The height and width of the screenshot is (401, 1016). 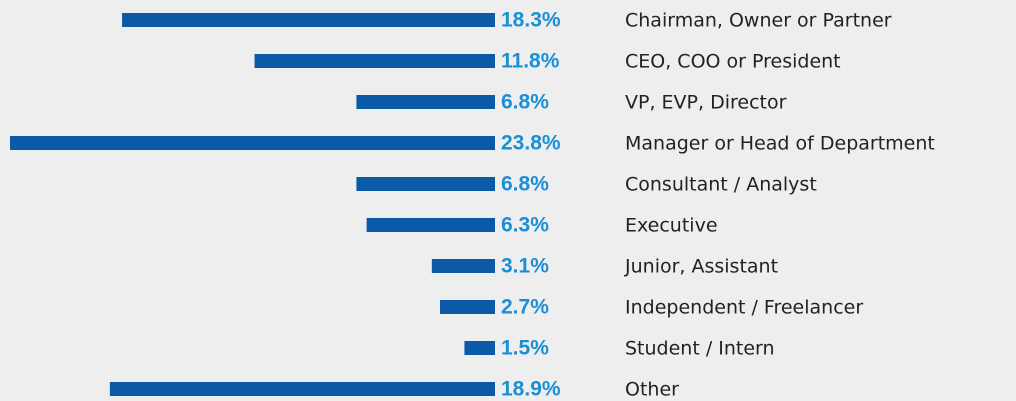 What do you see at coordinates (652, 390) in the screenshot?
I see `category-label: Other` at bounding box center [652, 390].